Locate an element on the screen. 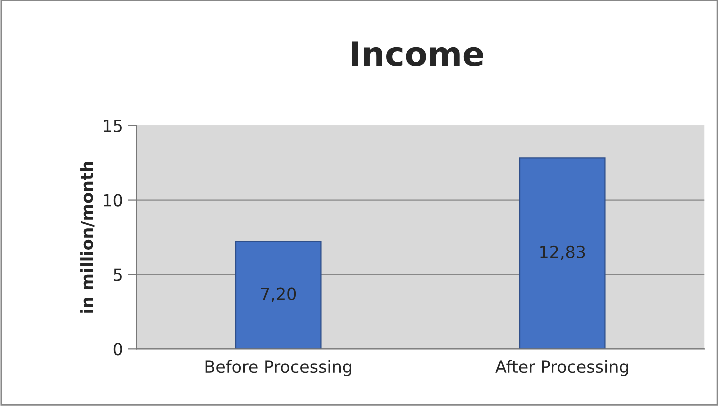 Image resolution: width=719 pixels, height=406 pixels. data-label: 7,20 is located at coordinates (278, 295).